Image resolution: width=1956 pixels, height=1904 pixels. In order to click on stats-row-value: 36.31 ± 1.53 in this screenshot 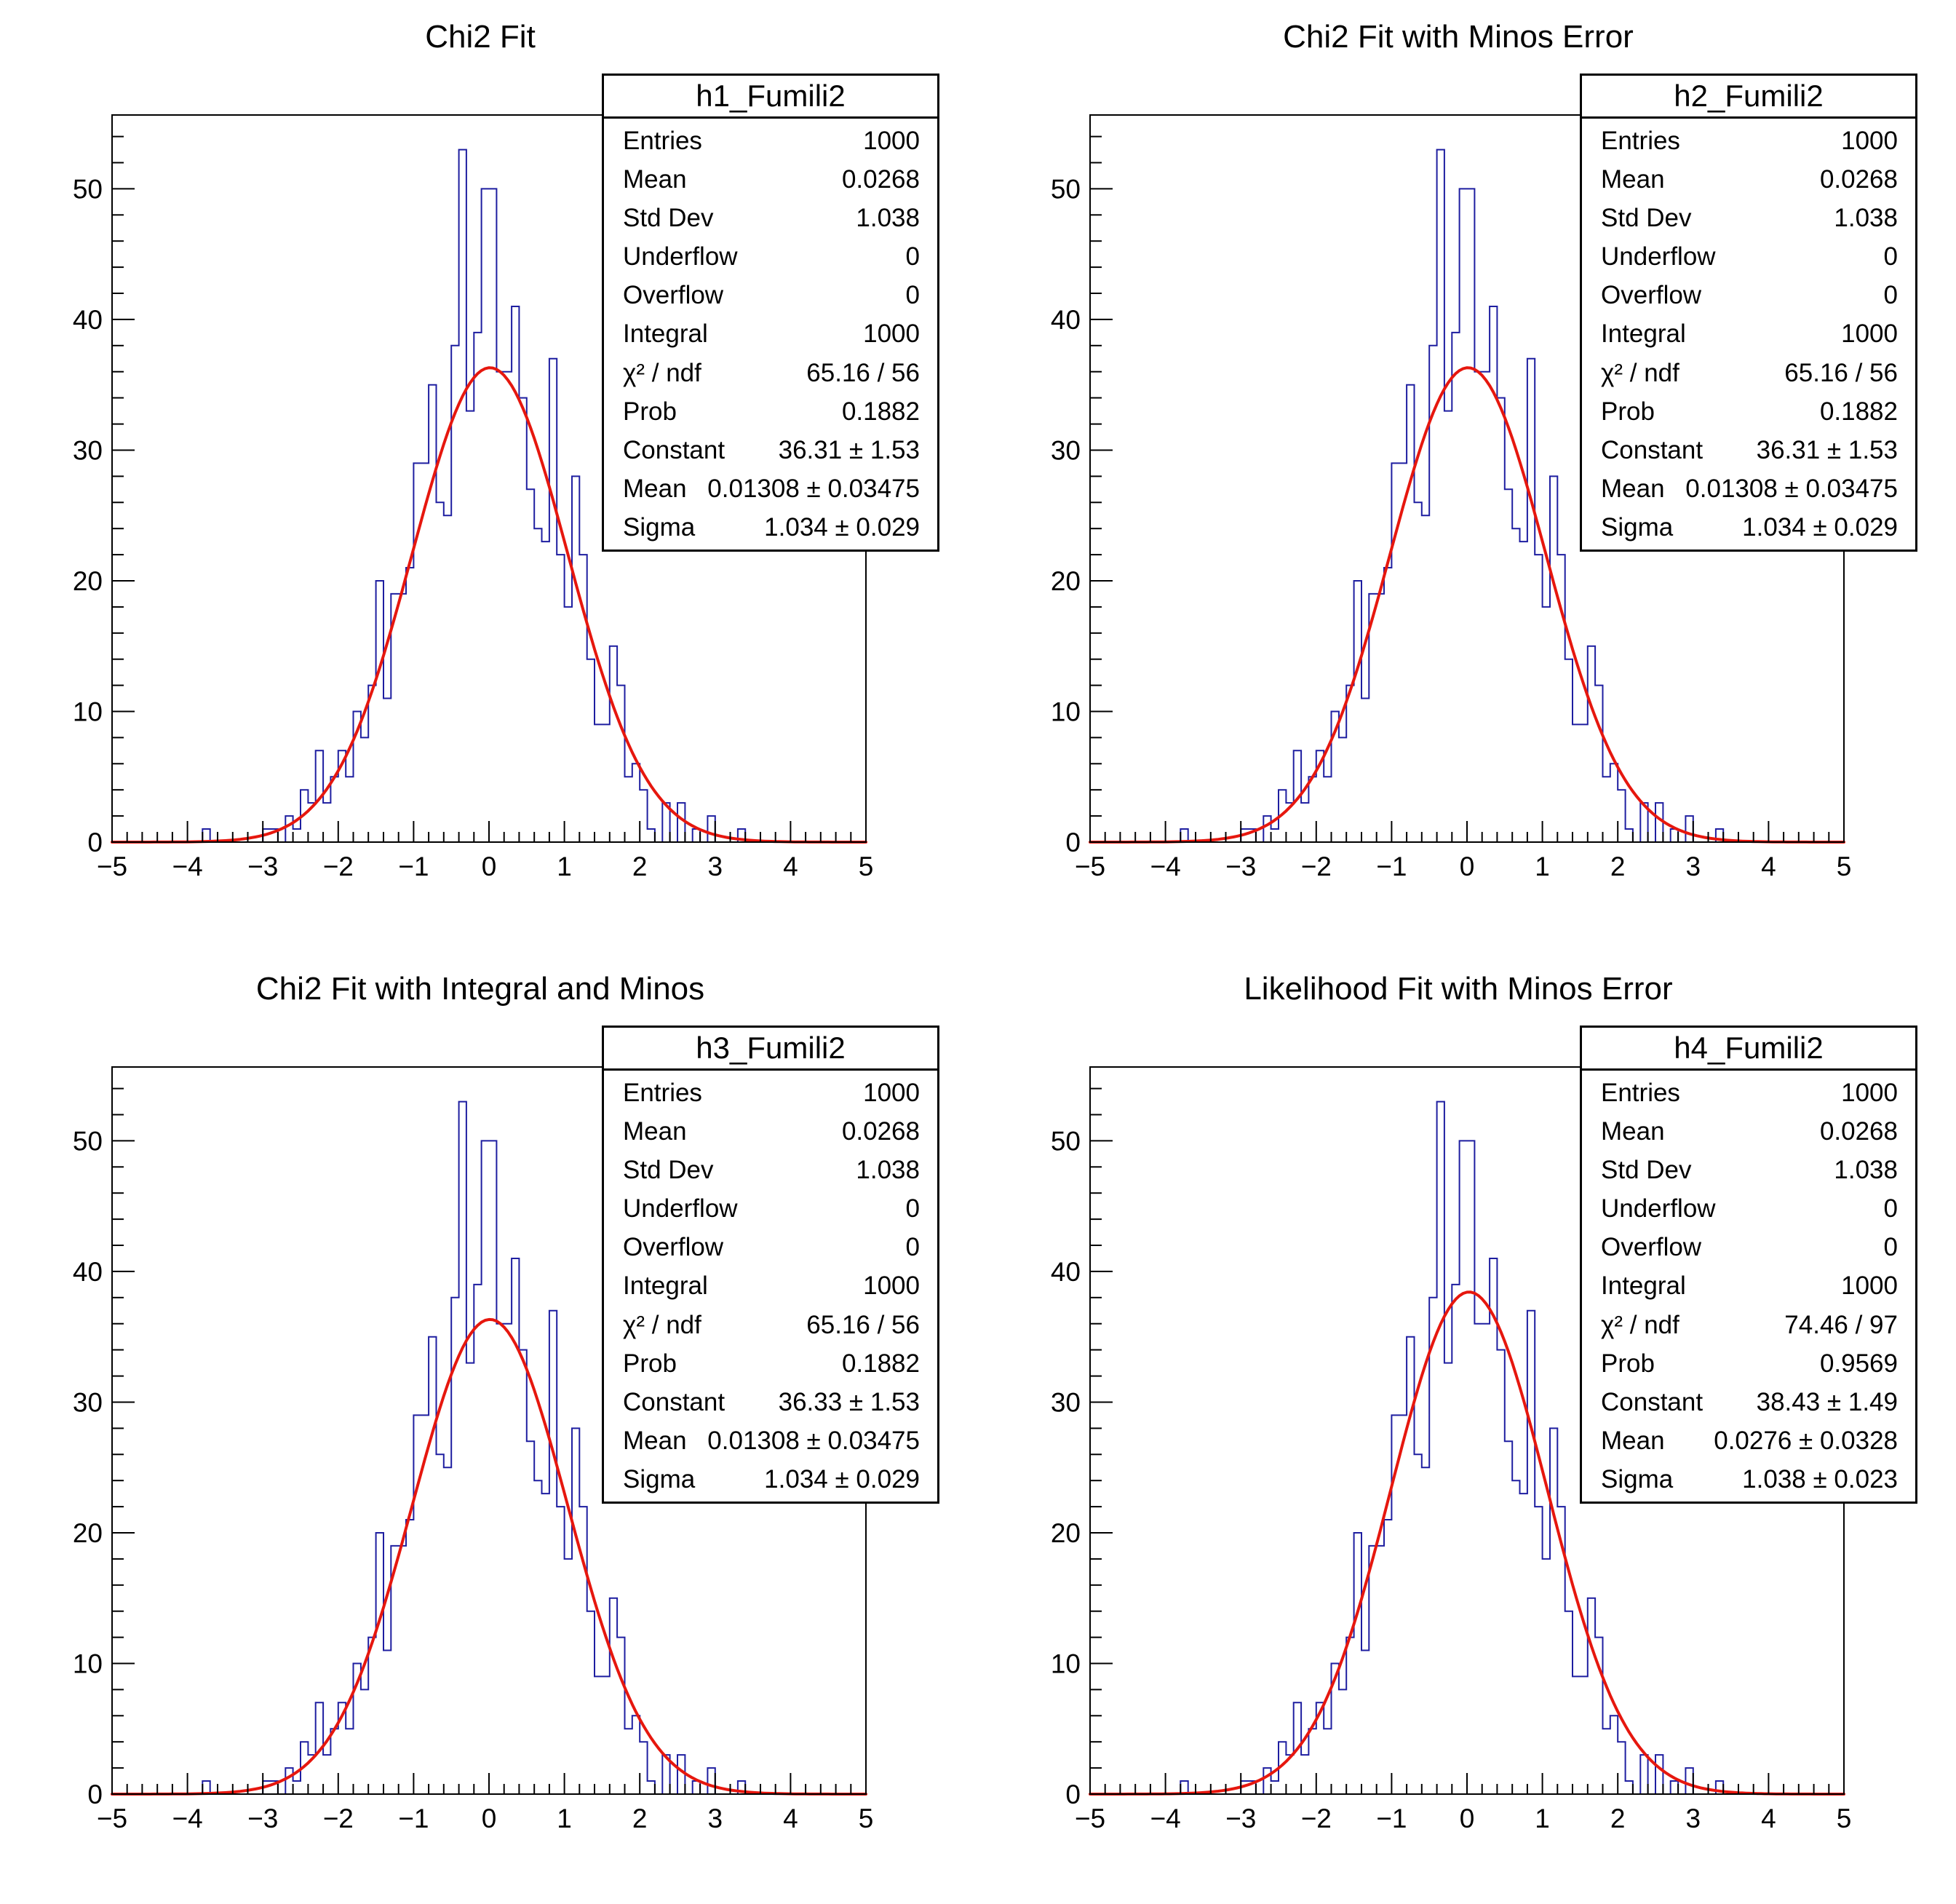, I will do `click(849, 449)`.